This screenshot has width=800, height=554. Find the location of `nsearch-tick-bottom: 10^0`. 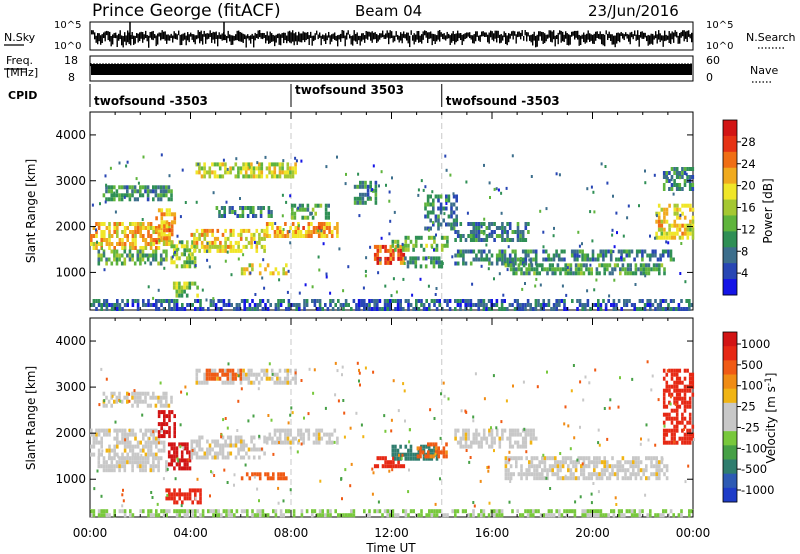

nsearch-tick-bottom: 10^0 is located at coordinates (719, 46).